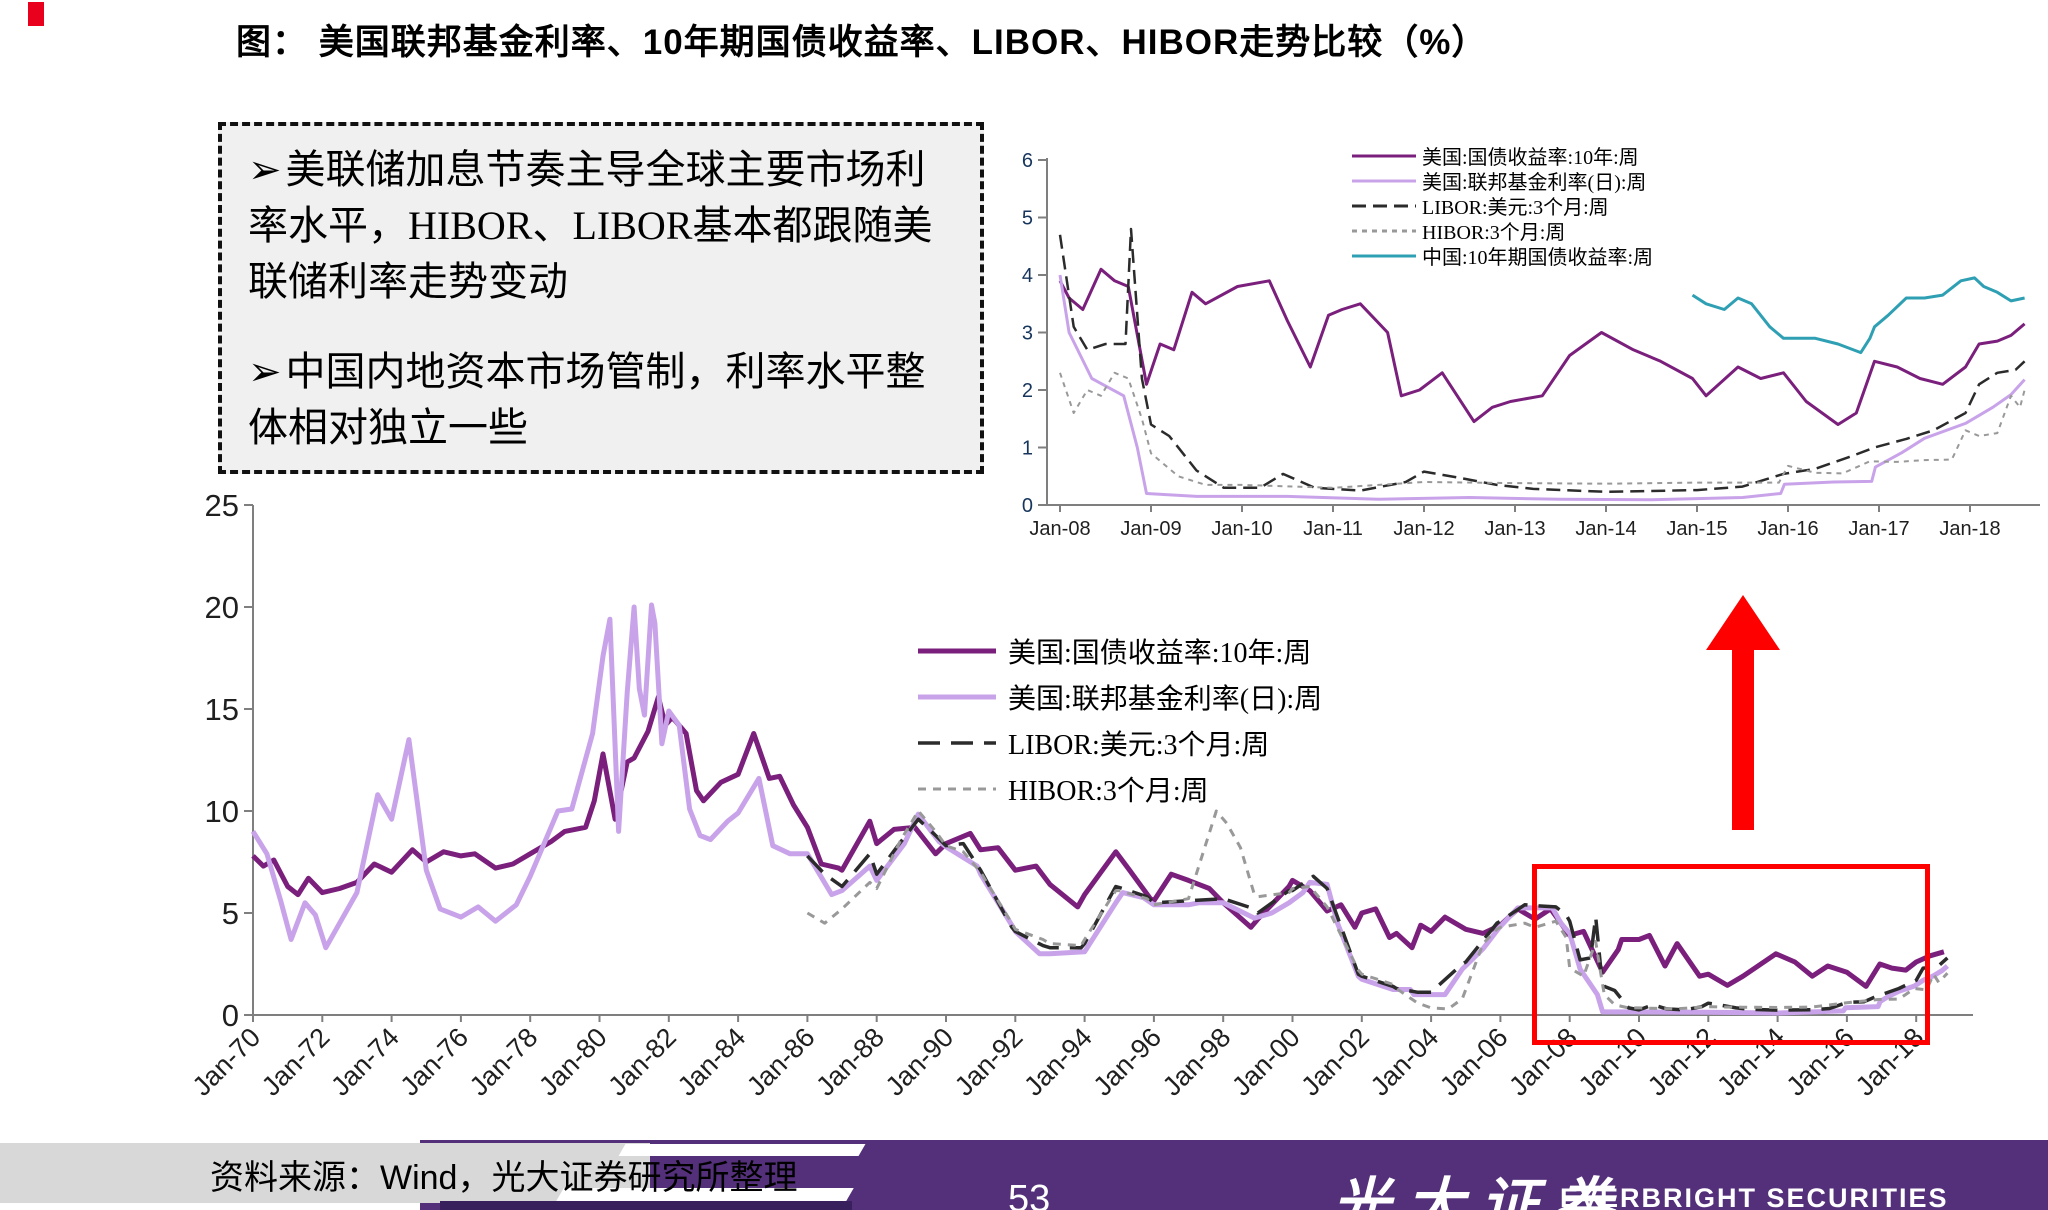 This screenshot has height=1210, width=2048. What do you see at coordinates (1474, 1062) in the screenshot?
I see `x-tick-label: Jan-06` at bounding box center [1474, 1062].